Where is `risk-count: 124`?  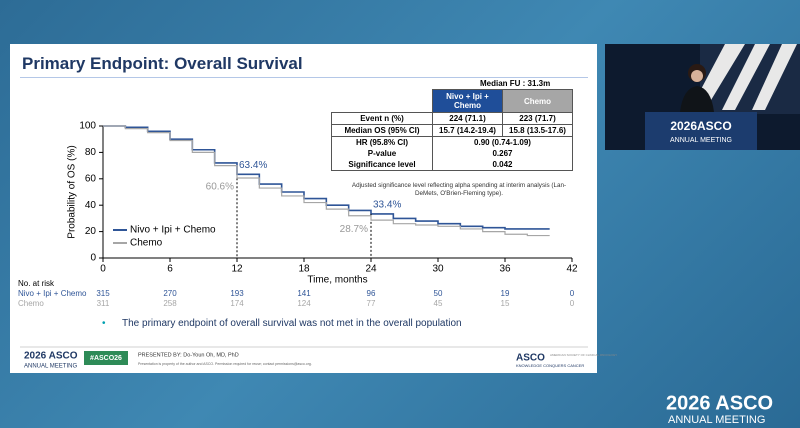
risk-count: 124 is located at coordinates (304, 303).